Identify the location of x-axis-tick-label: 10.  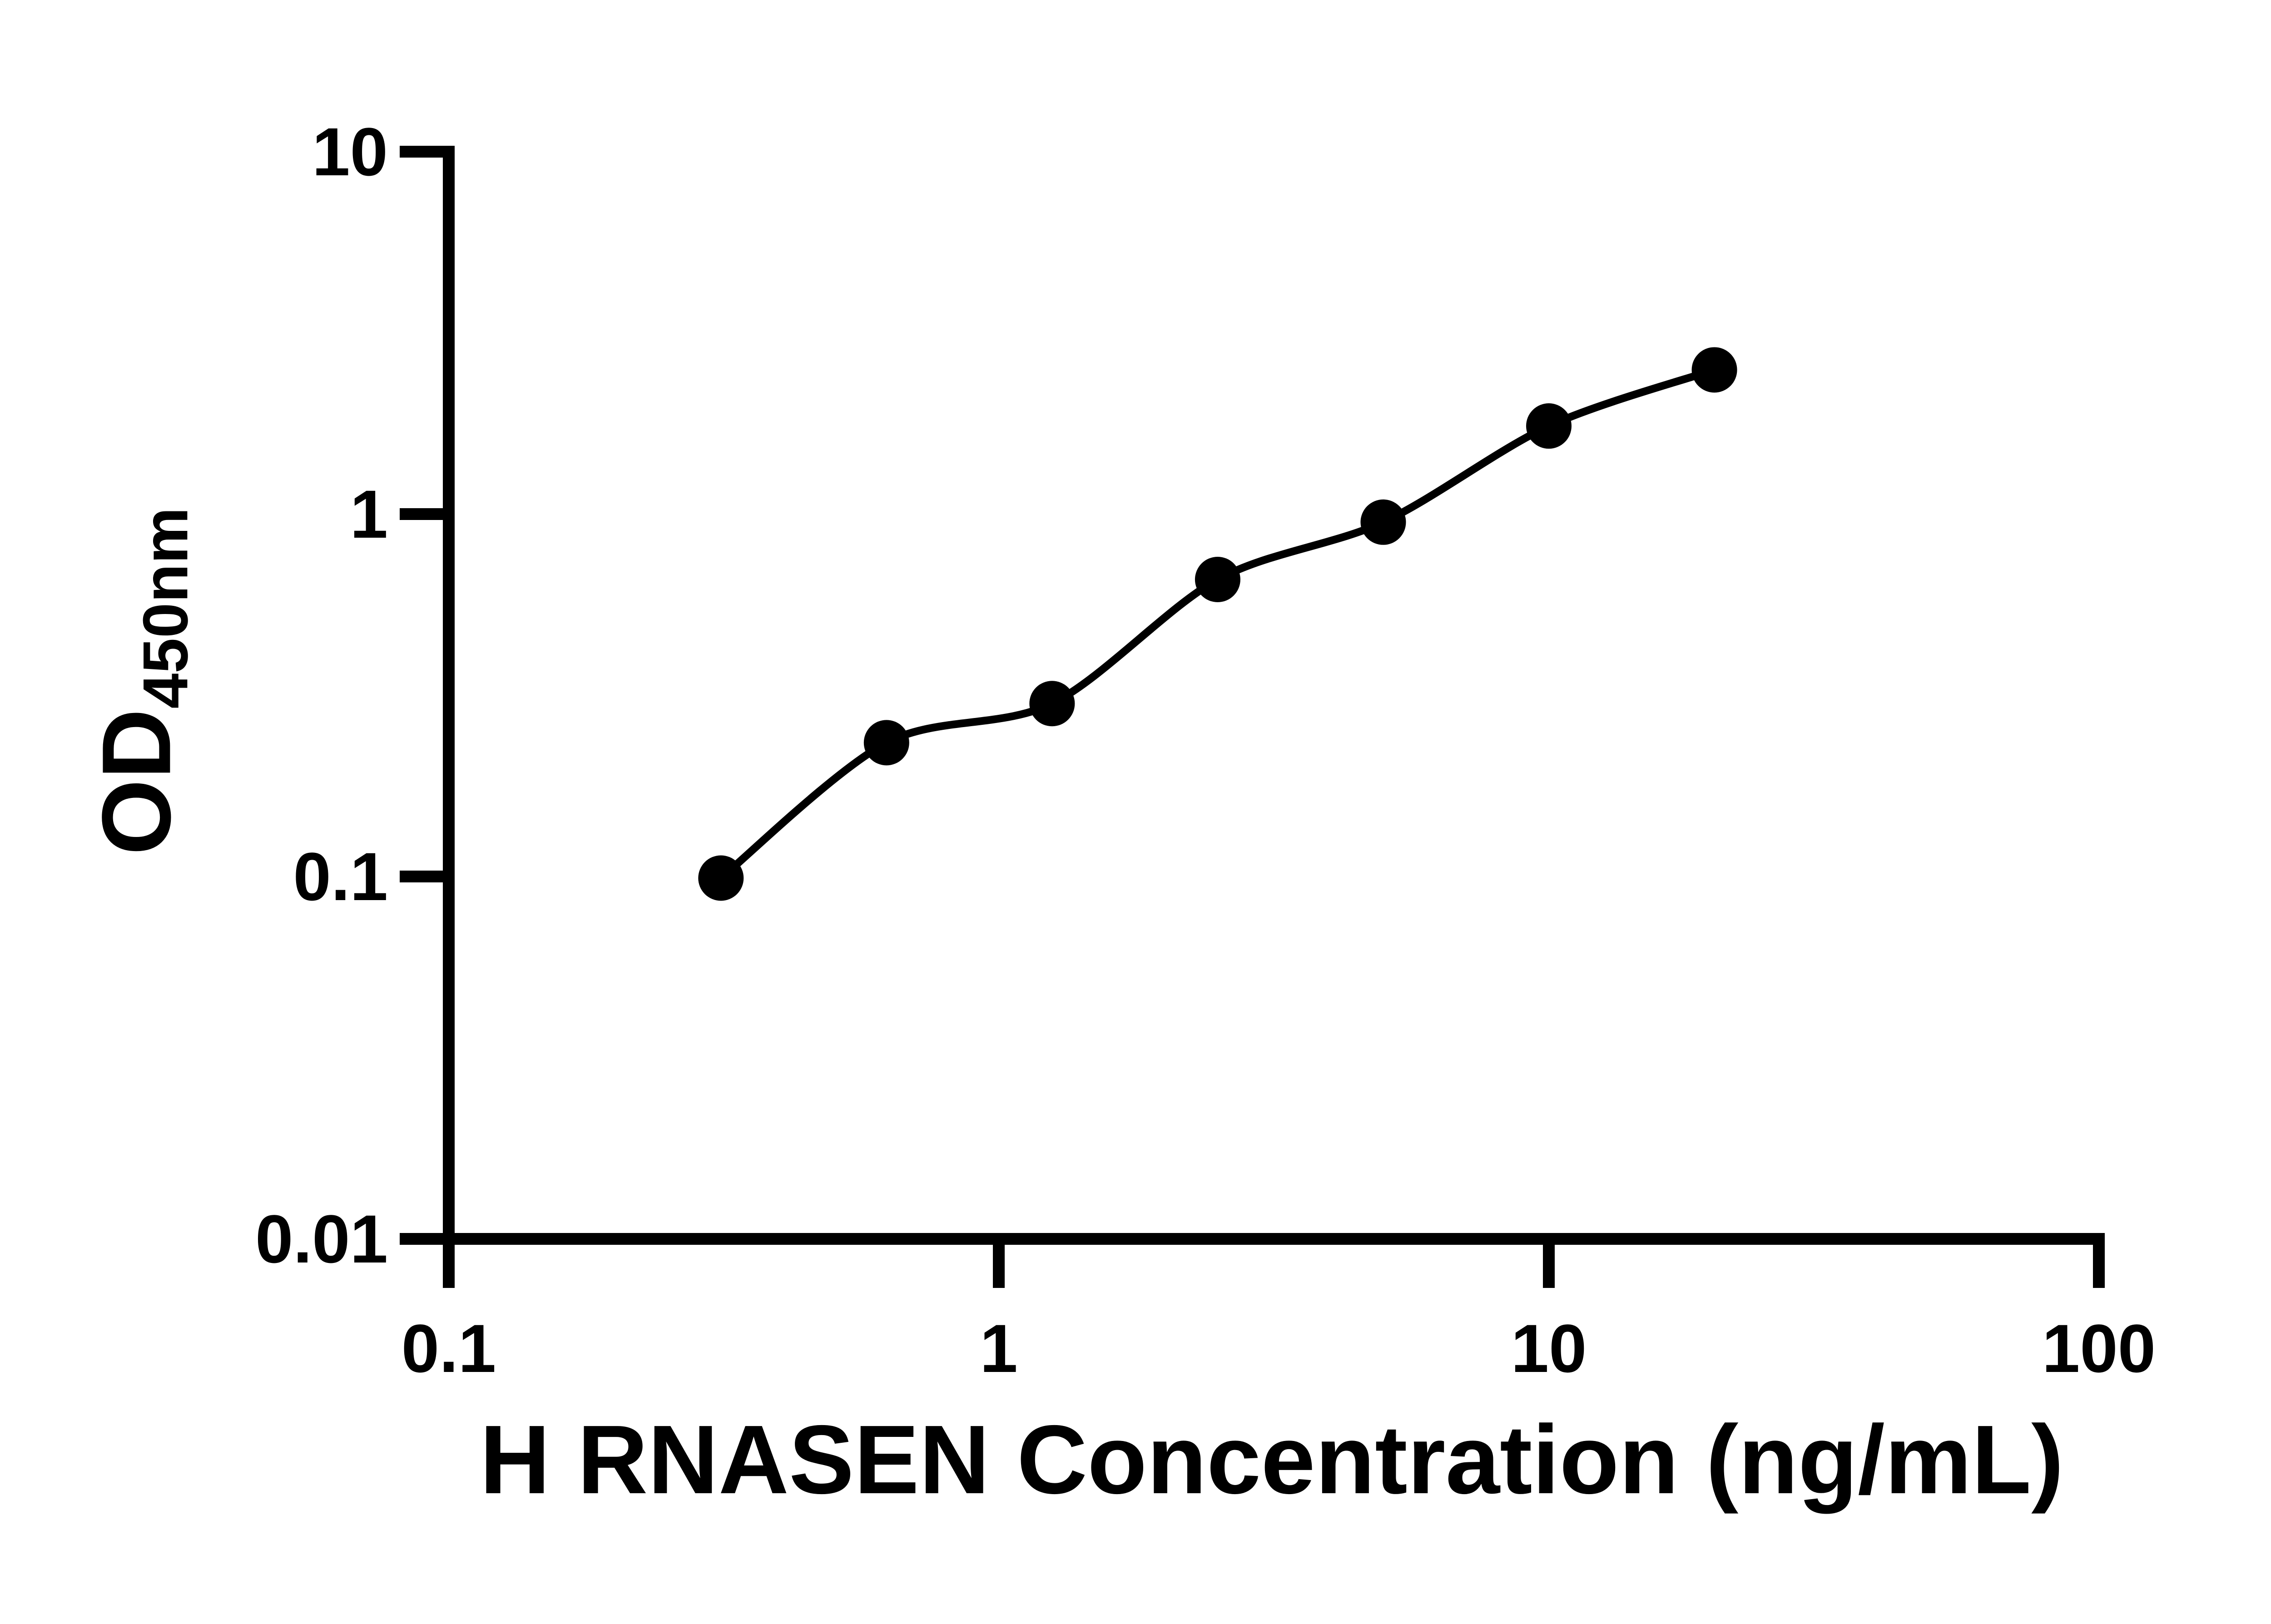
(1549, 1348).